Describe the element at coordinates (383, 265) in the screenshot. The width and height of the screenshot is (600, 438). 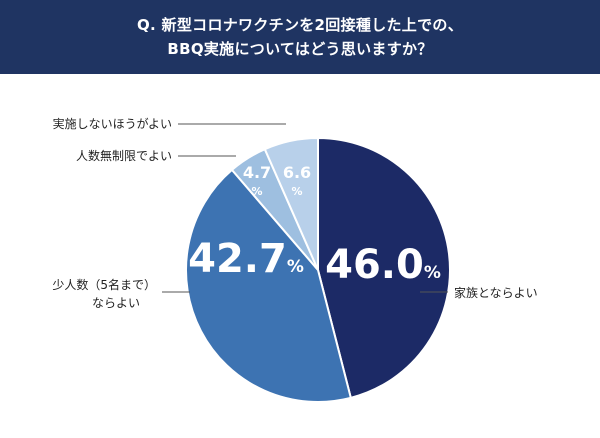
I see `slice-value-label-0: 46.0%` at that location.